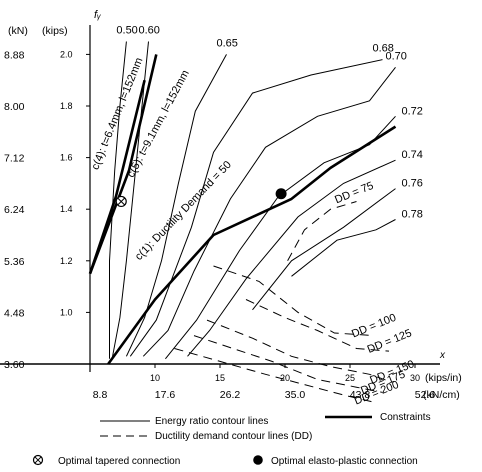  I want to click on x-tick-label-secondary: 8.8, so click(100, 395).